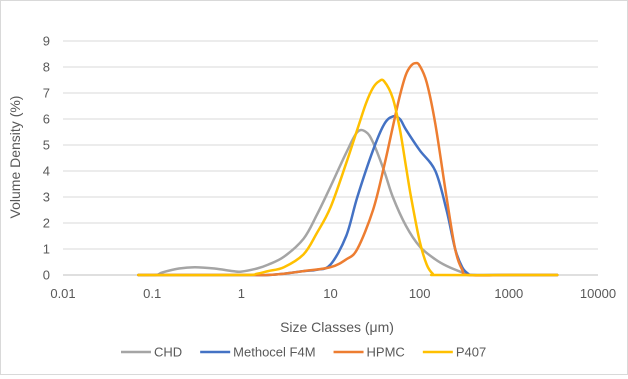 The image size is (628, 379). I want to click on x-tick-label: 0.01, so click(62, 293).